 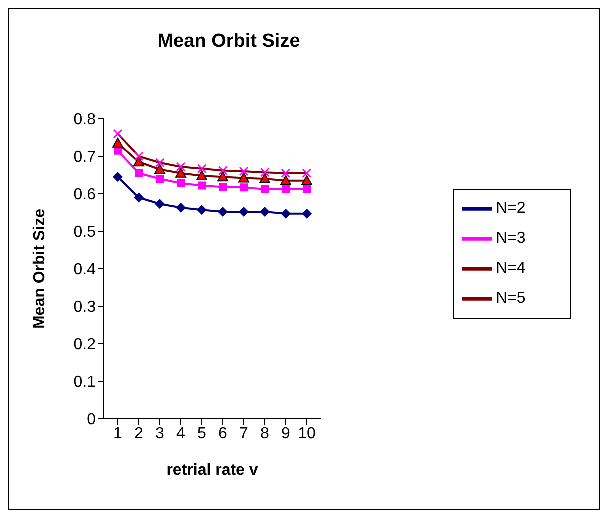 What do you see at coordinates (85, 233) in the screenshot?
I see `y-tick-label: 0.5` at bounding box center [85, 233].